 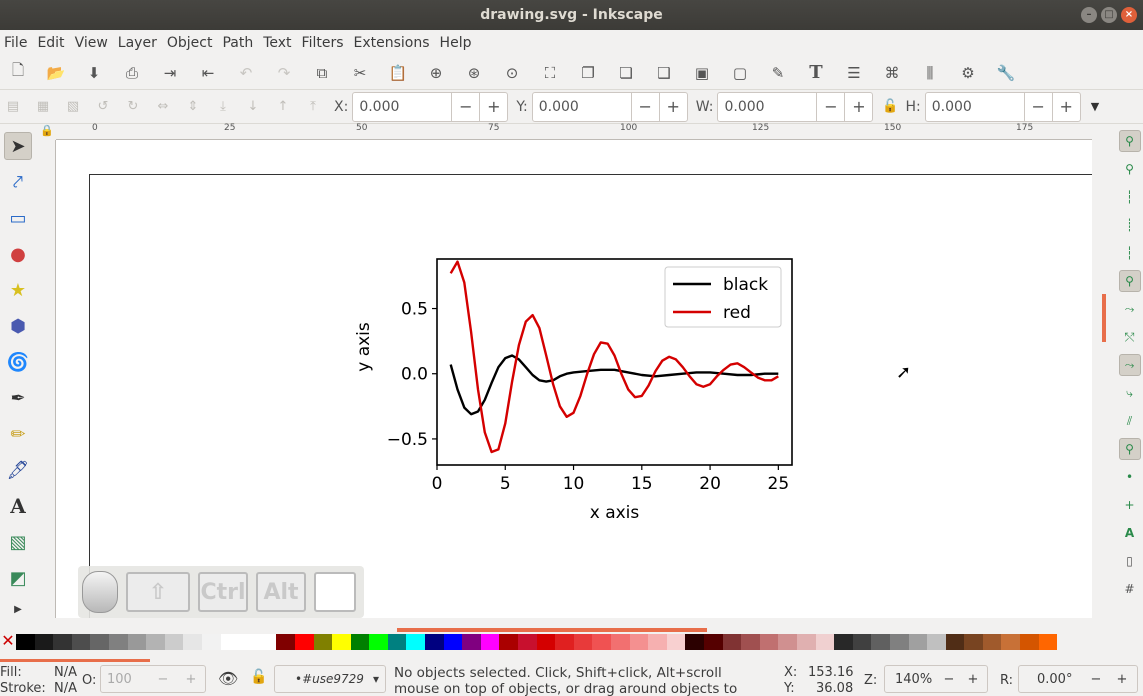 I want to click on menu-extensions: Extensions, so click(x=391, y=42).